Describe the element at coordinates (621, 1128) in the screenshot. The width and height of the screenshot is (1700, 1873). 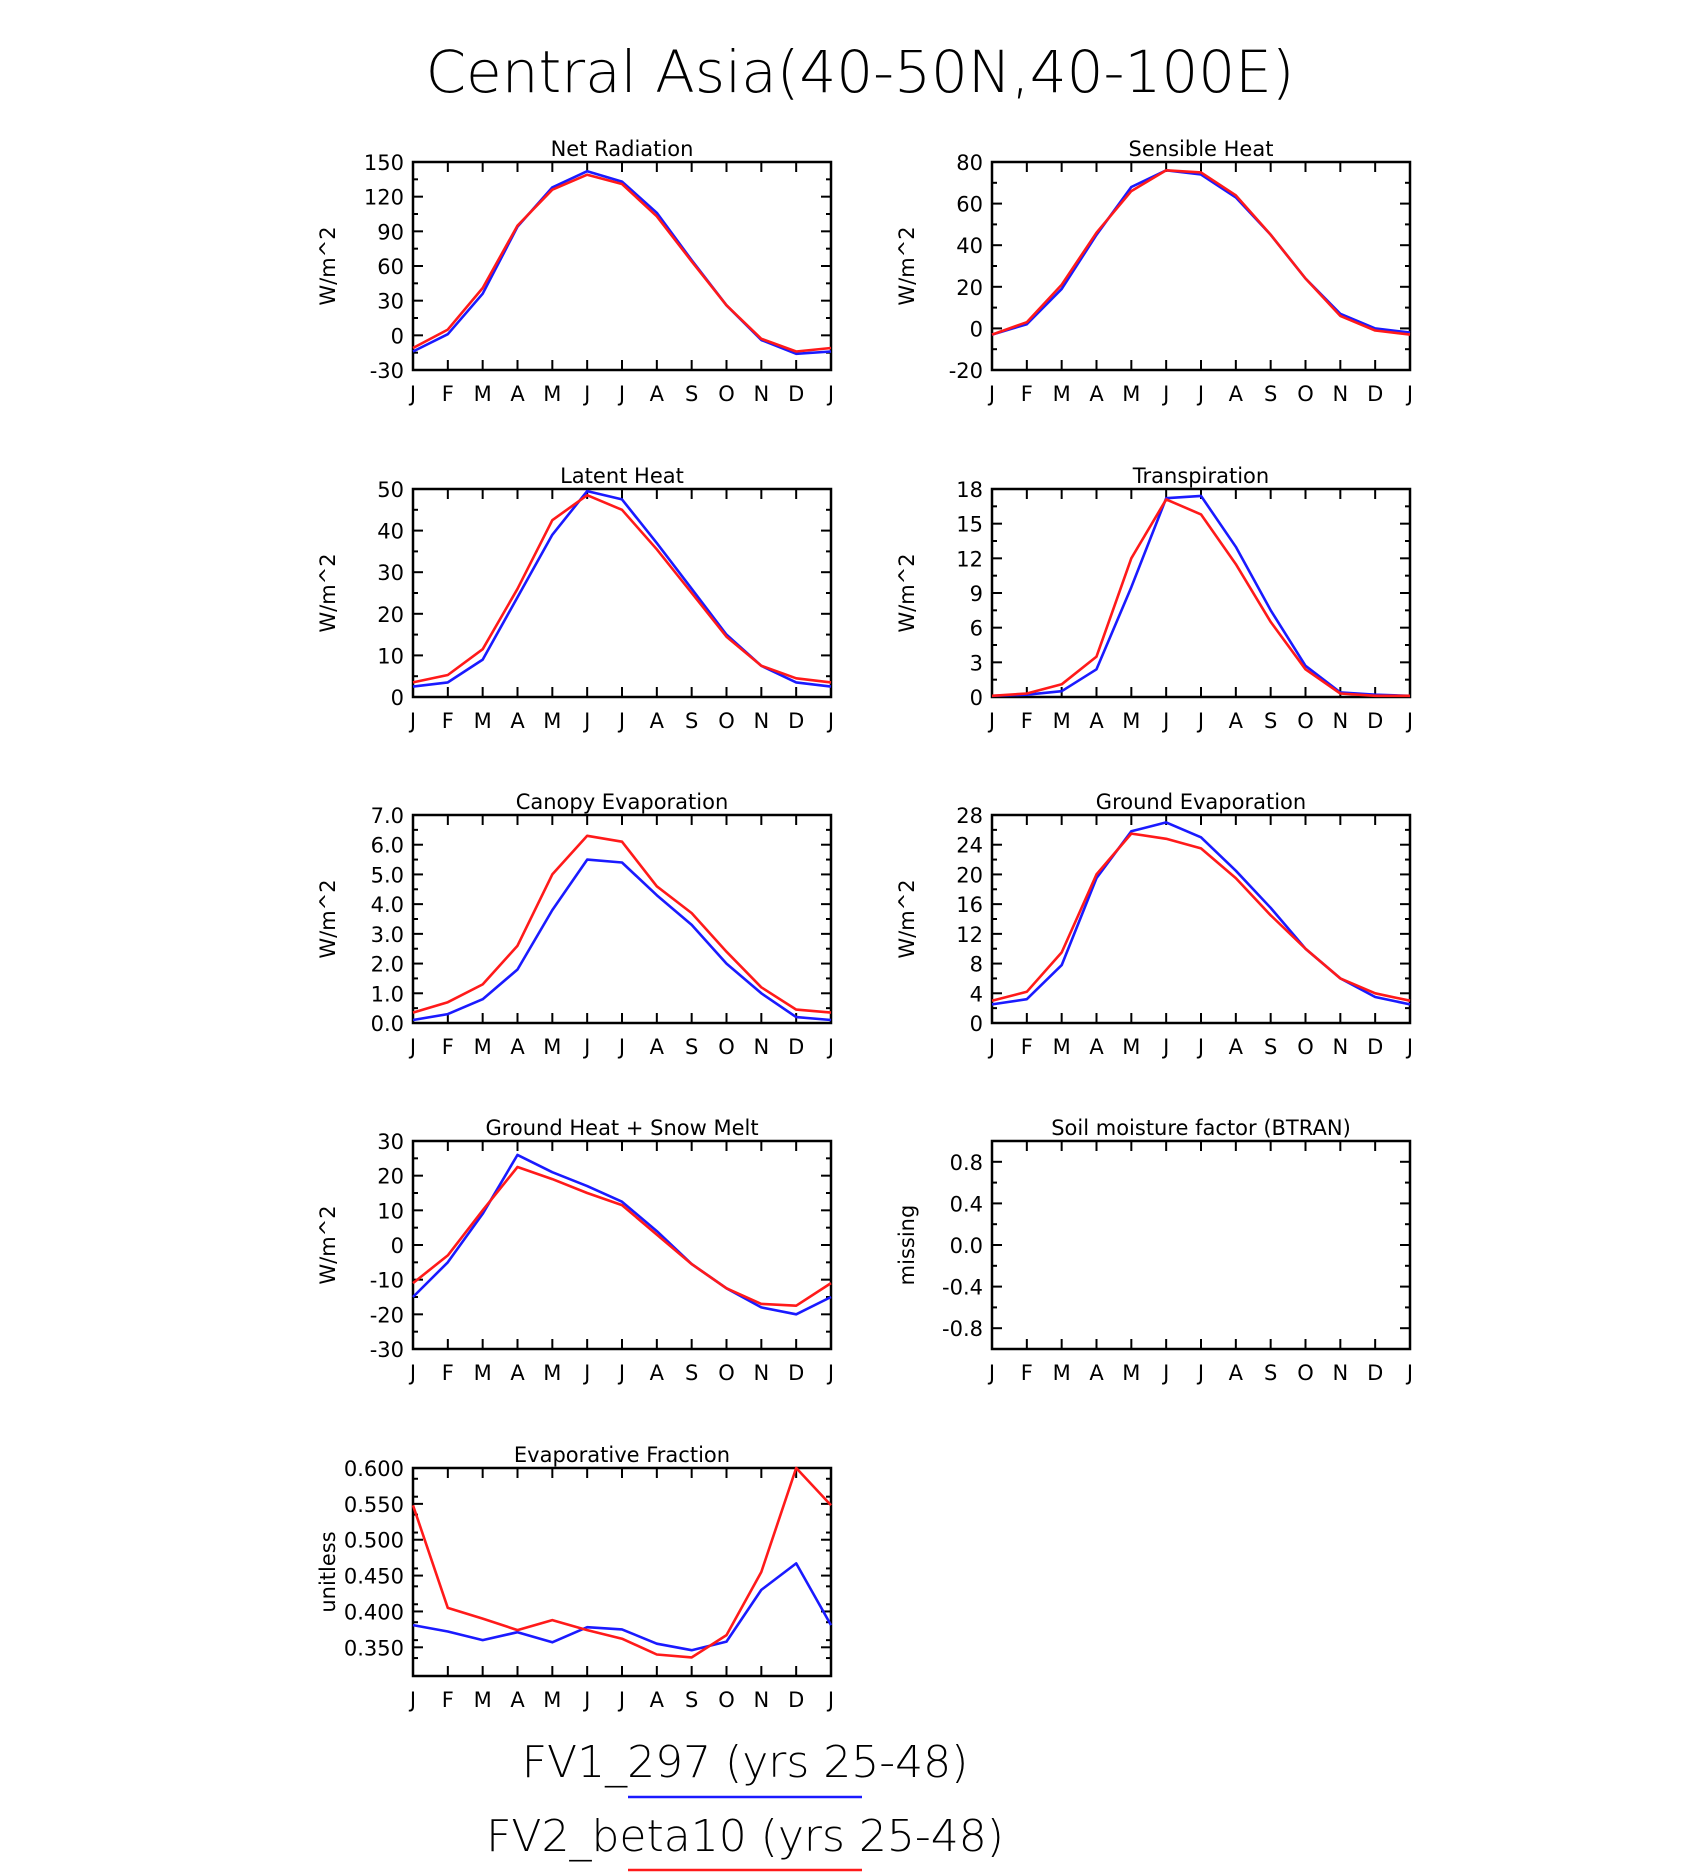
I see `panel-title: Ground Heat + Snow Melt` at that location.